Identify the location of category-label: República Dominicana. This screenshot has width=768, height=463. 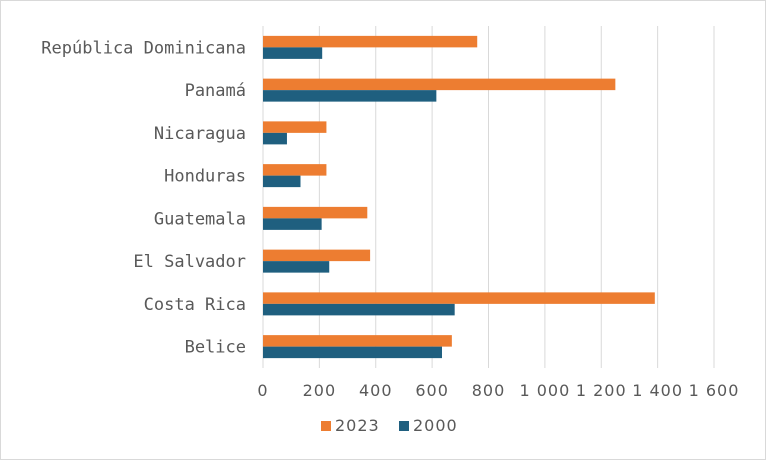
(143, 48).